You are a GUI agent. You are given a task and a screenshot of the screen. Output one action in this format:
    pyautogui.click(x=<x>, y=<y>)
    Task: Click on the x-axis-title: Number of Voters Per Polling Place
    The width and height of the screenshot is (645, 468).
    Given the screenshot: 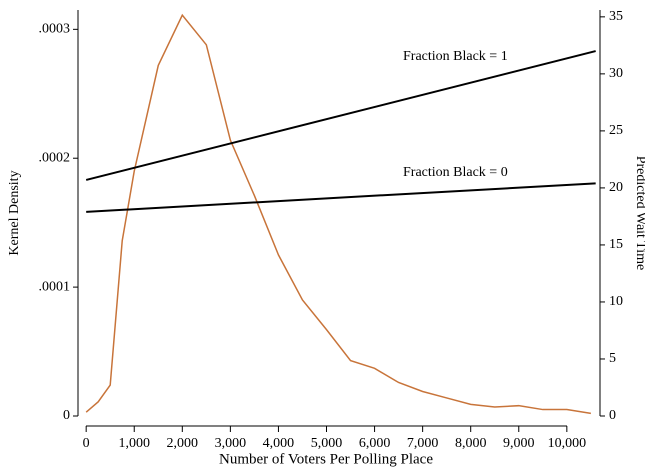 What is the action you would take?
    pyautogui.click(x=326, y=459)
    